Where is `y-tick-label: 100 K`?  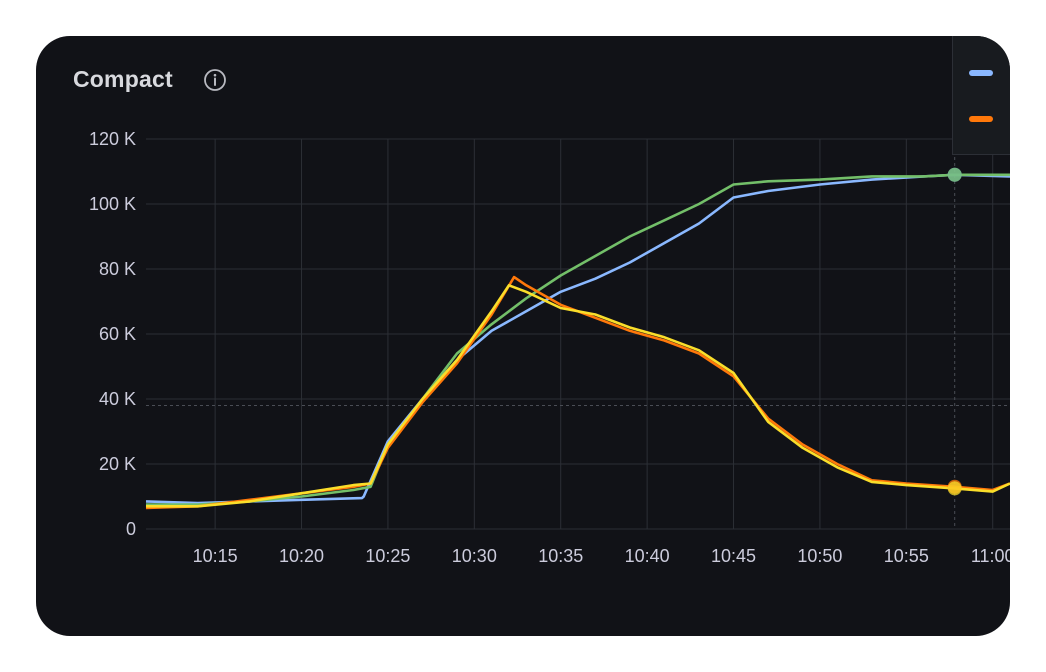 y-tick-label: 100 K is located at coordinates (112, 204).